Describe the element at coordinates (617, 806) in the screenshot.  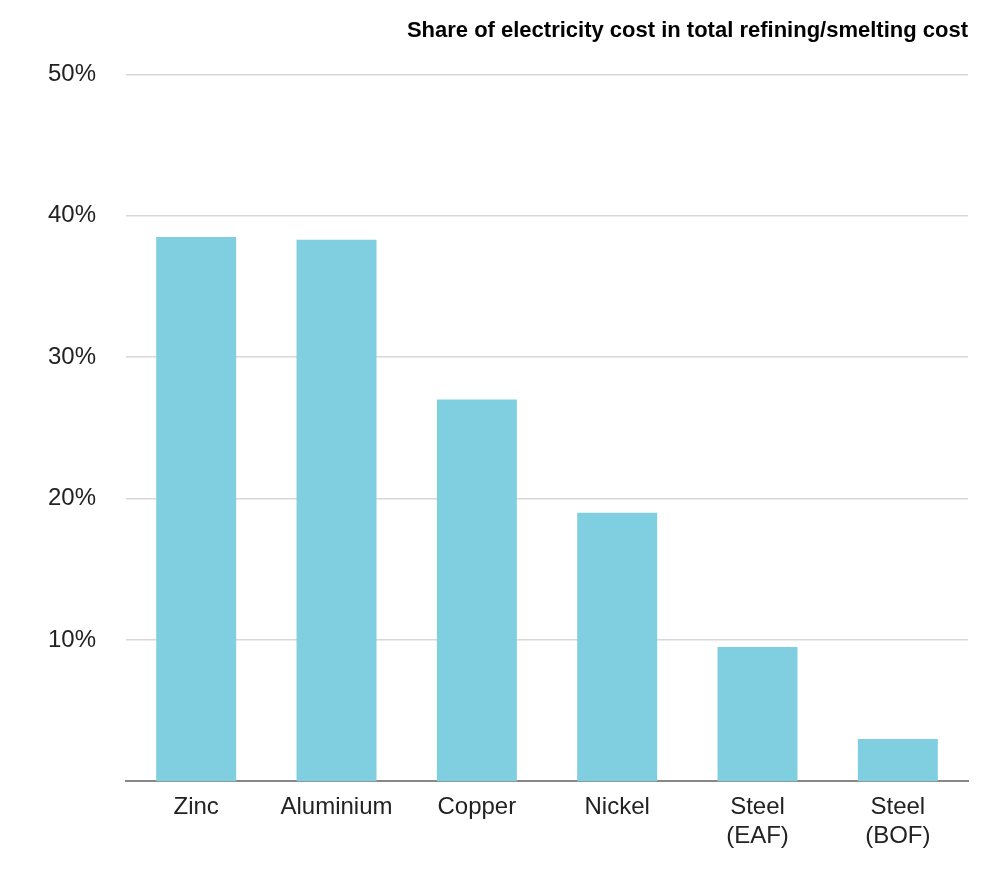
I see `x-tick-label: Nickel` at that location.